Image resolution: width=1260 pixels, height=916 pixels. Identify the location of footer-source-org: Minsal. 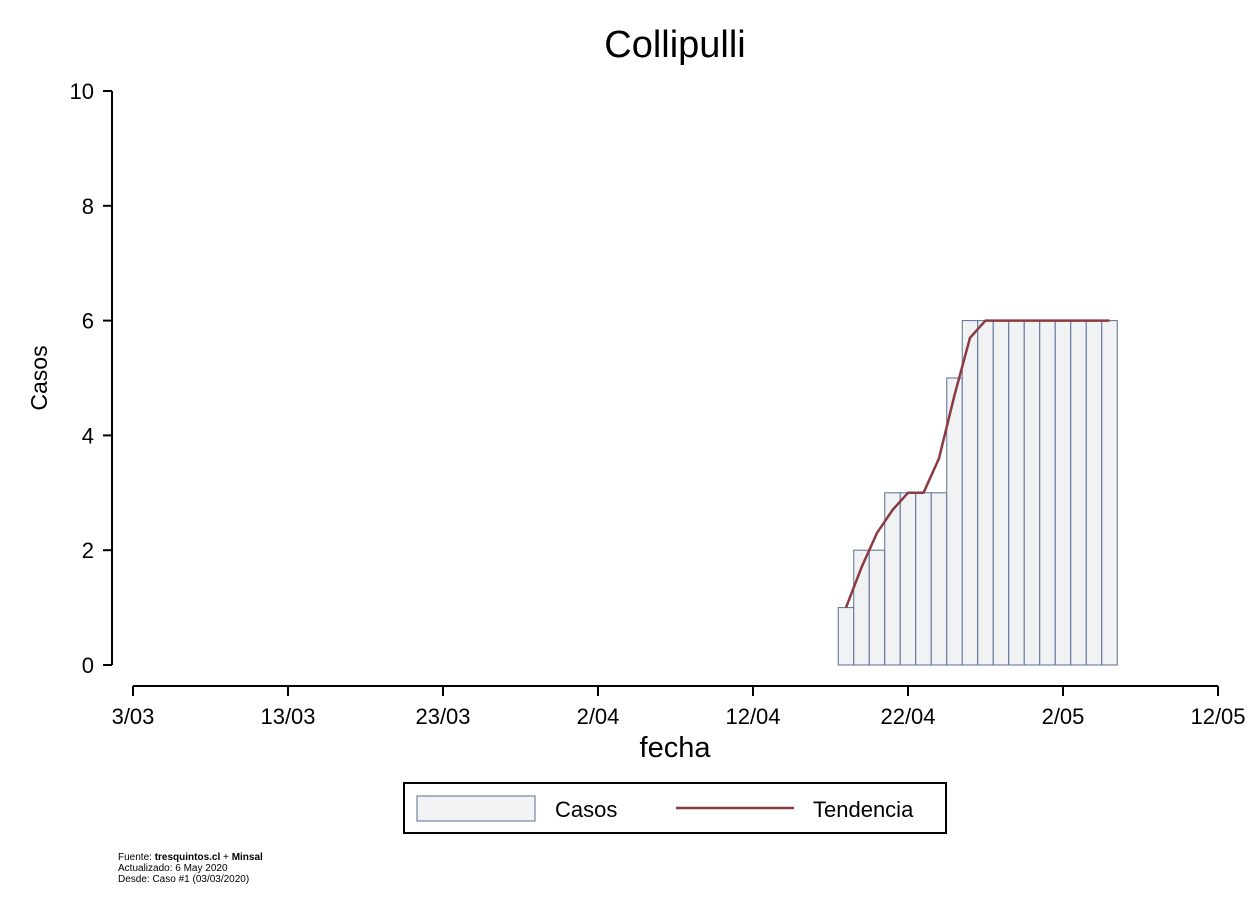
(247, 857).